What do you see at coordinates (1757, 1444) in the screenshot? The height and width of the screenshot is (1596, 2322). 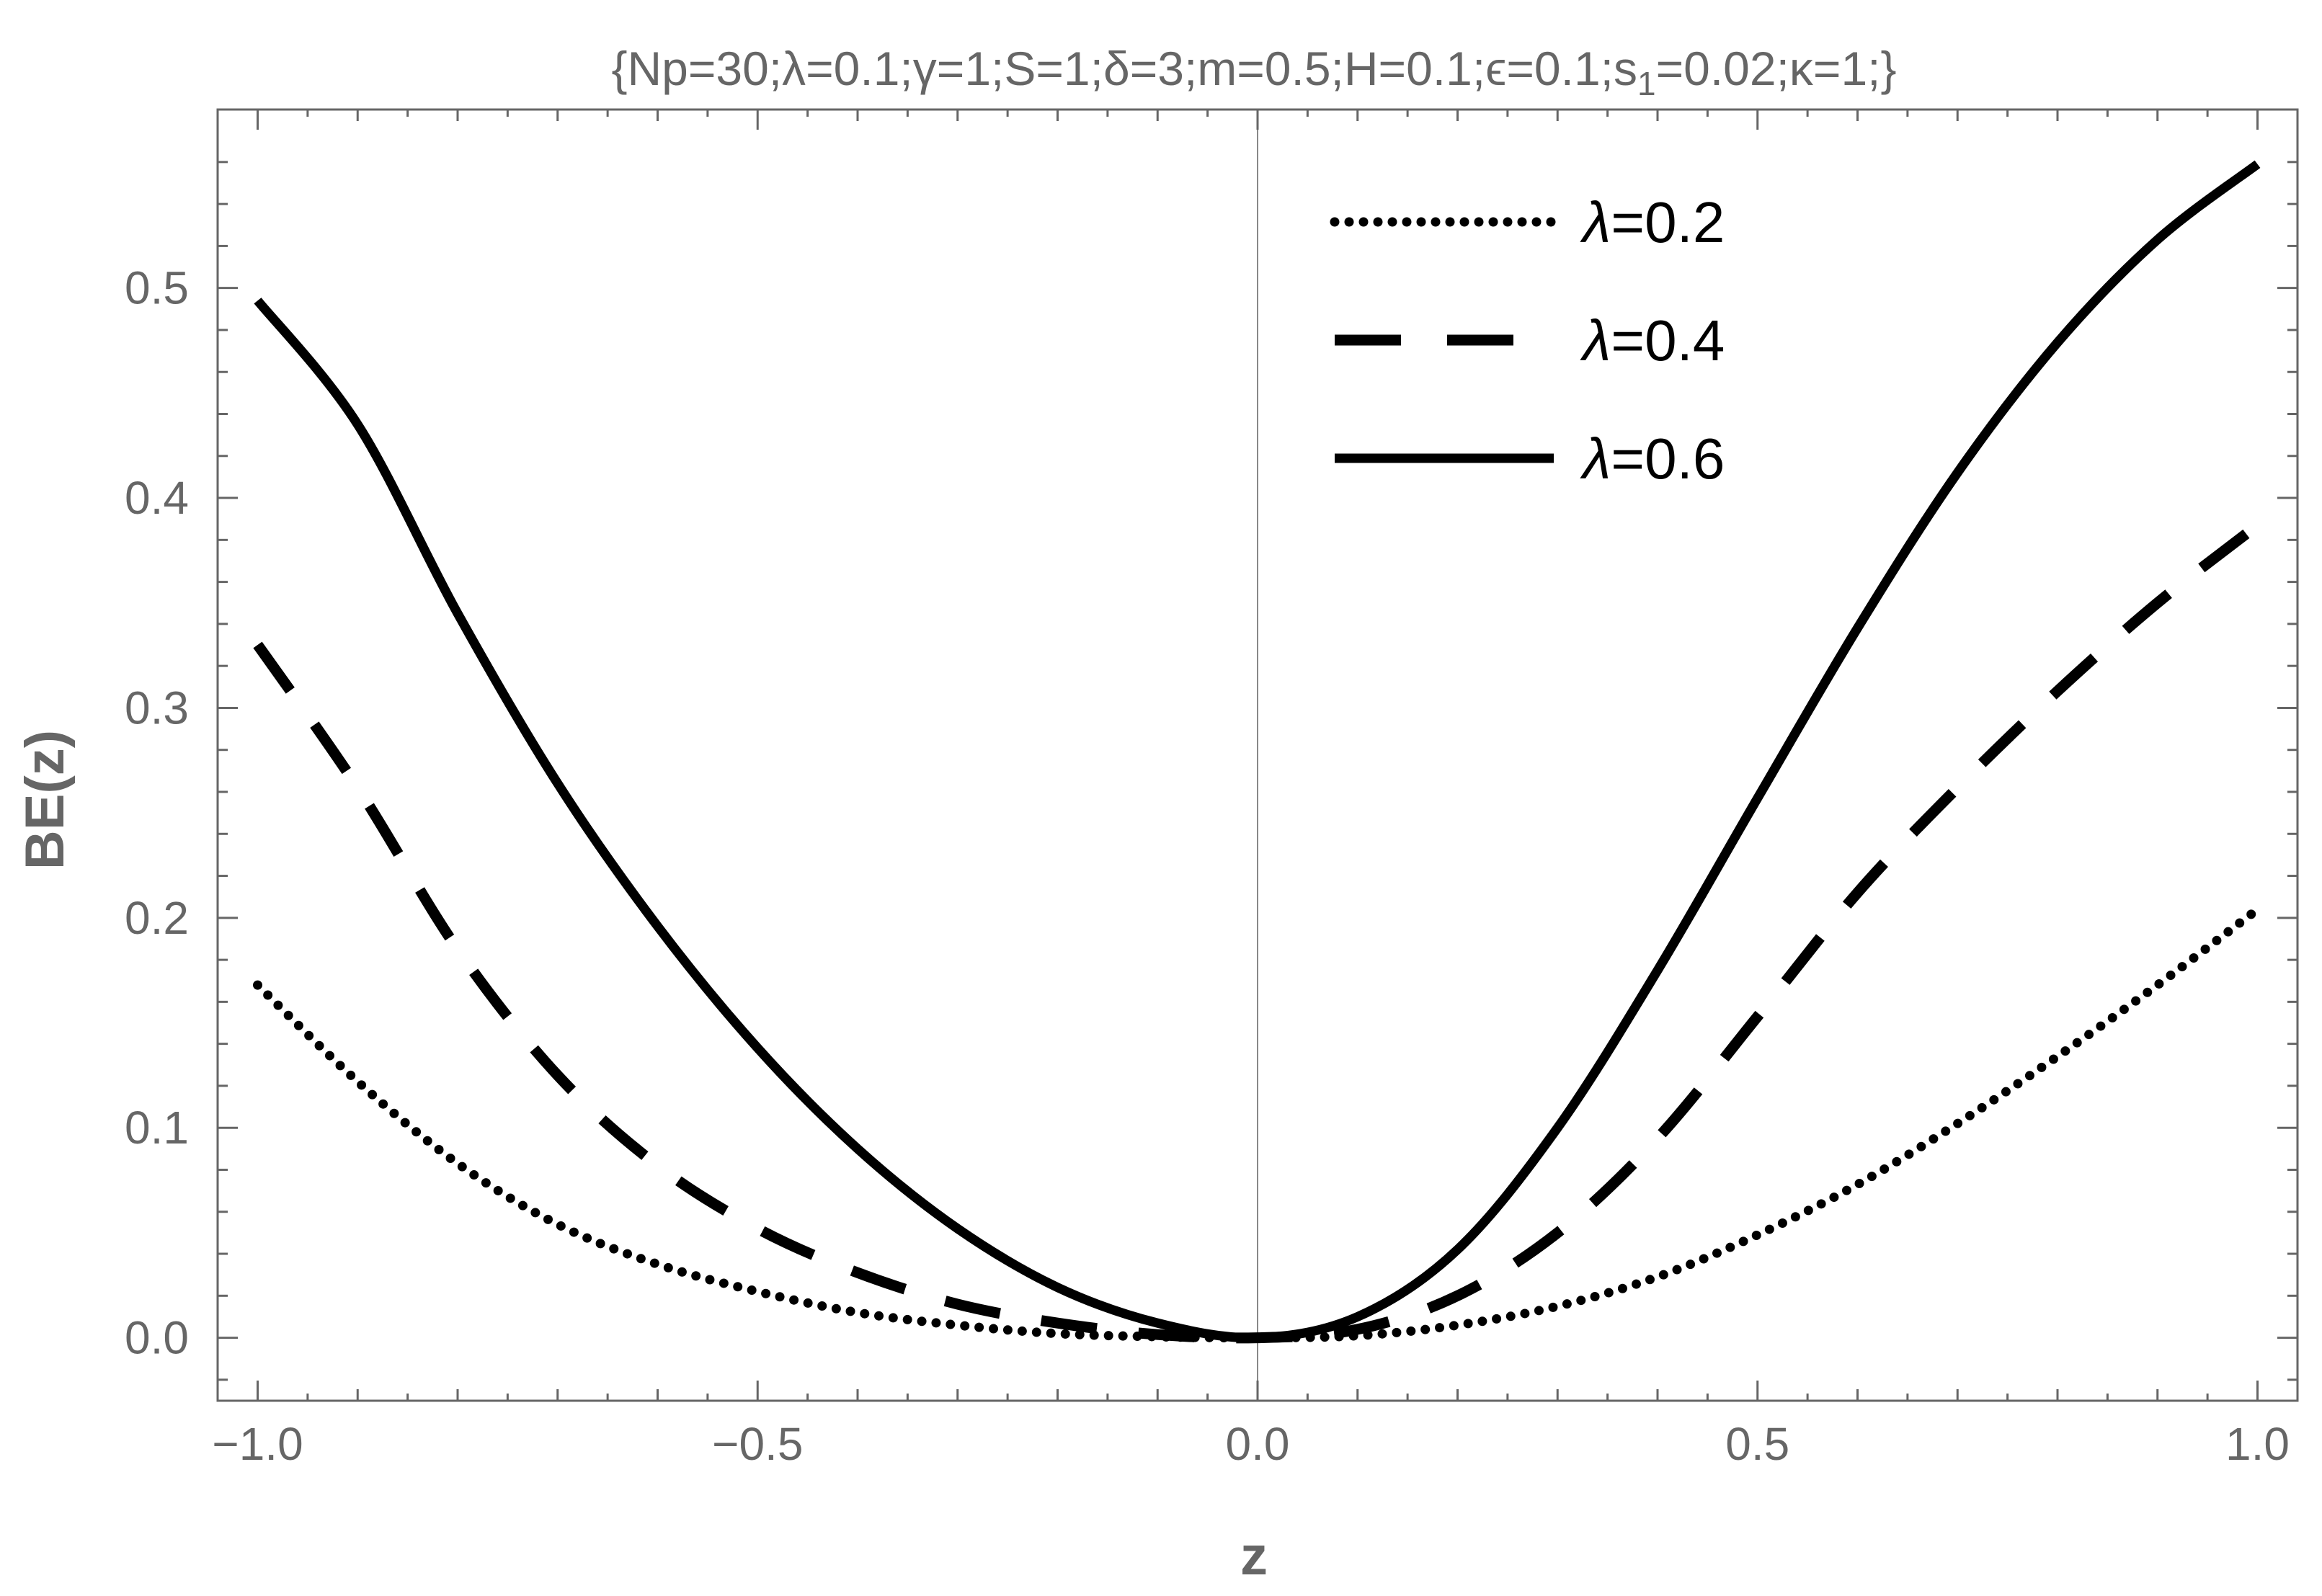 I see `x-tick-label: 0.5` at bounding box center [1757, 1444].